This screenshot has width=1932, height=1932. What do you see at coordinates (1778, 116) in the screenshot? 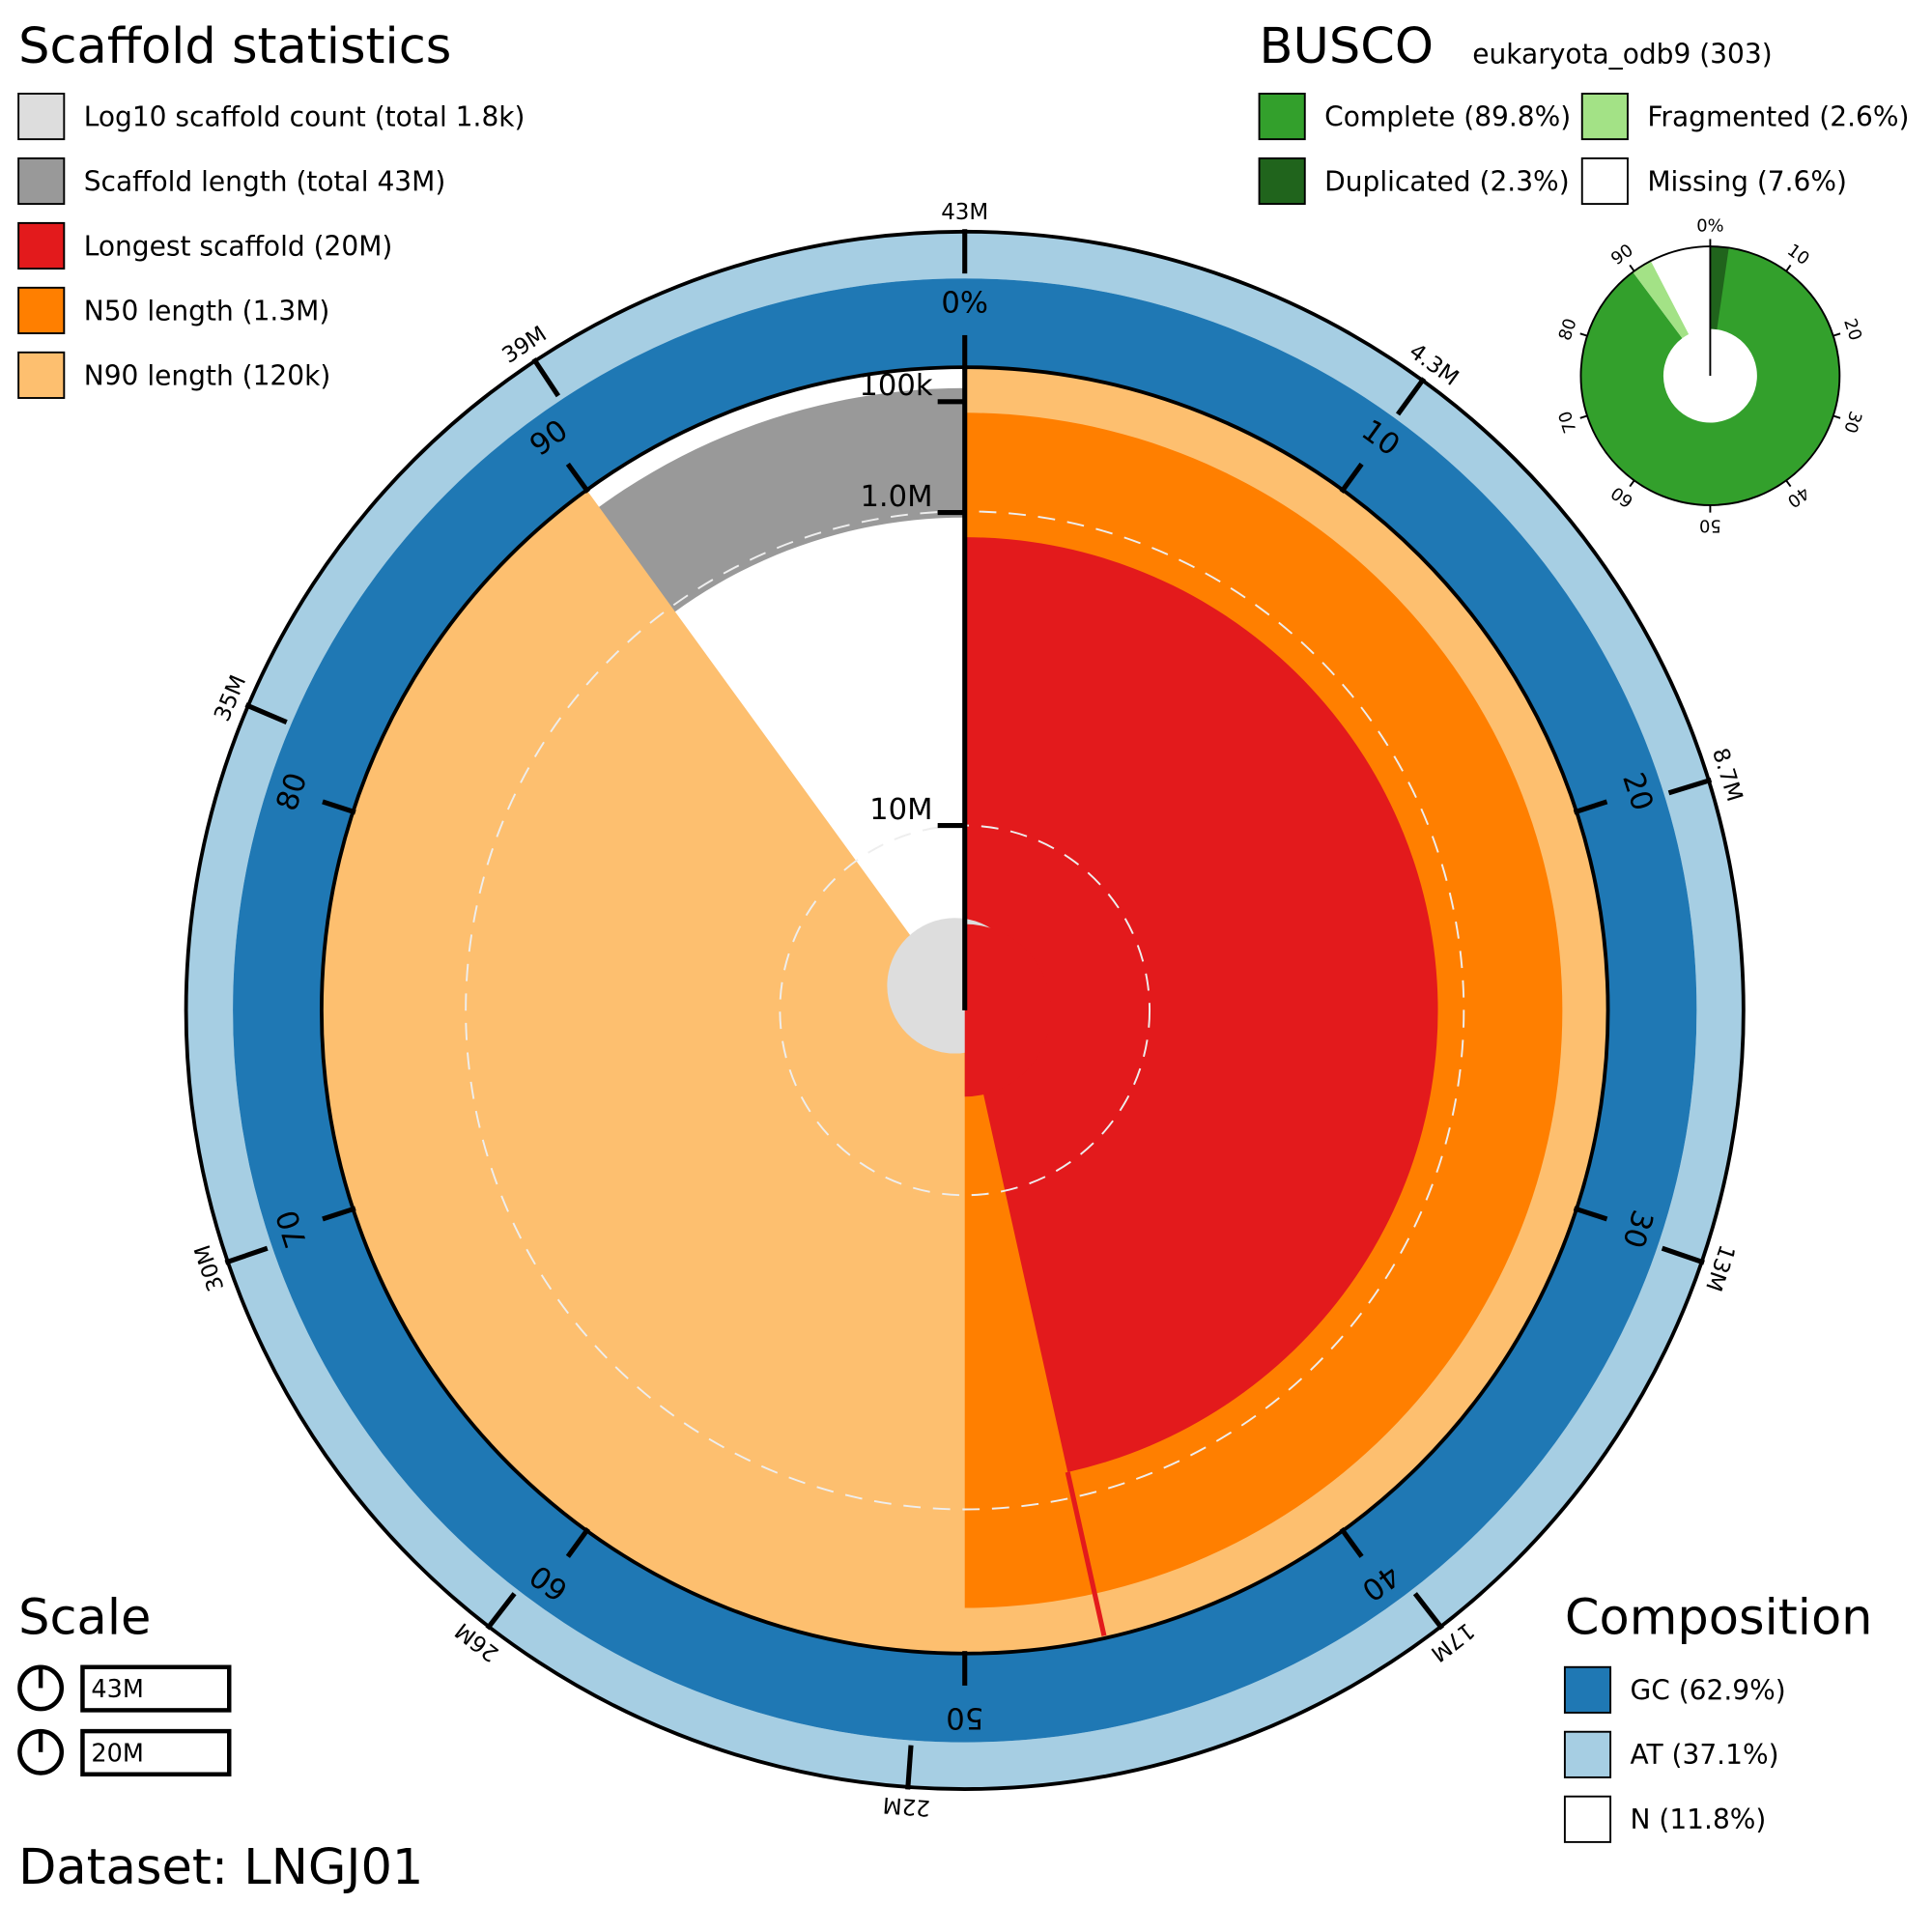
I see `busco-label: Fragmented (2.6%)` at bounding box center [1778, 116].